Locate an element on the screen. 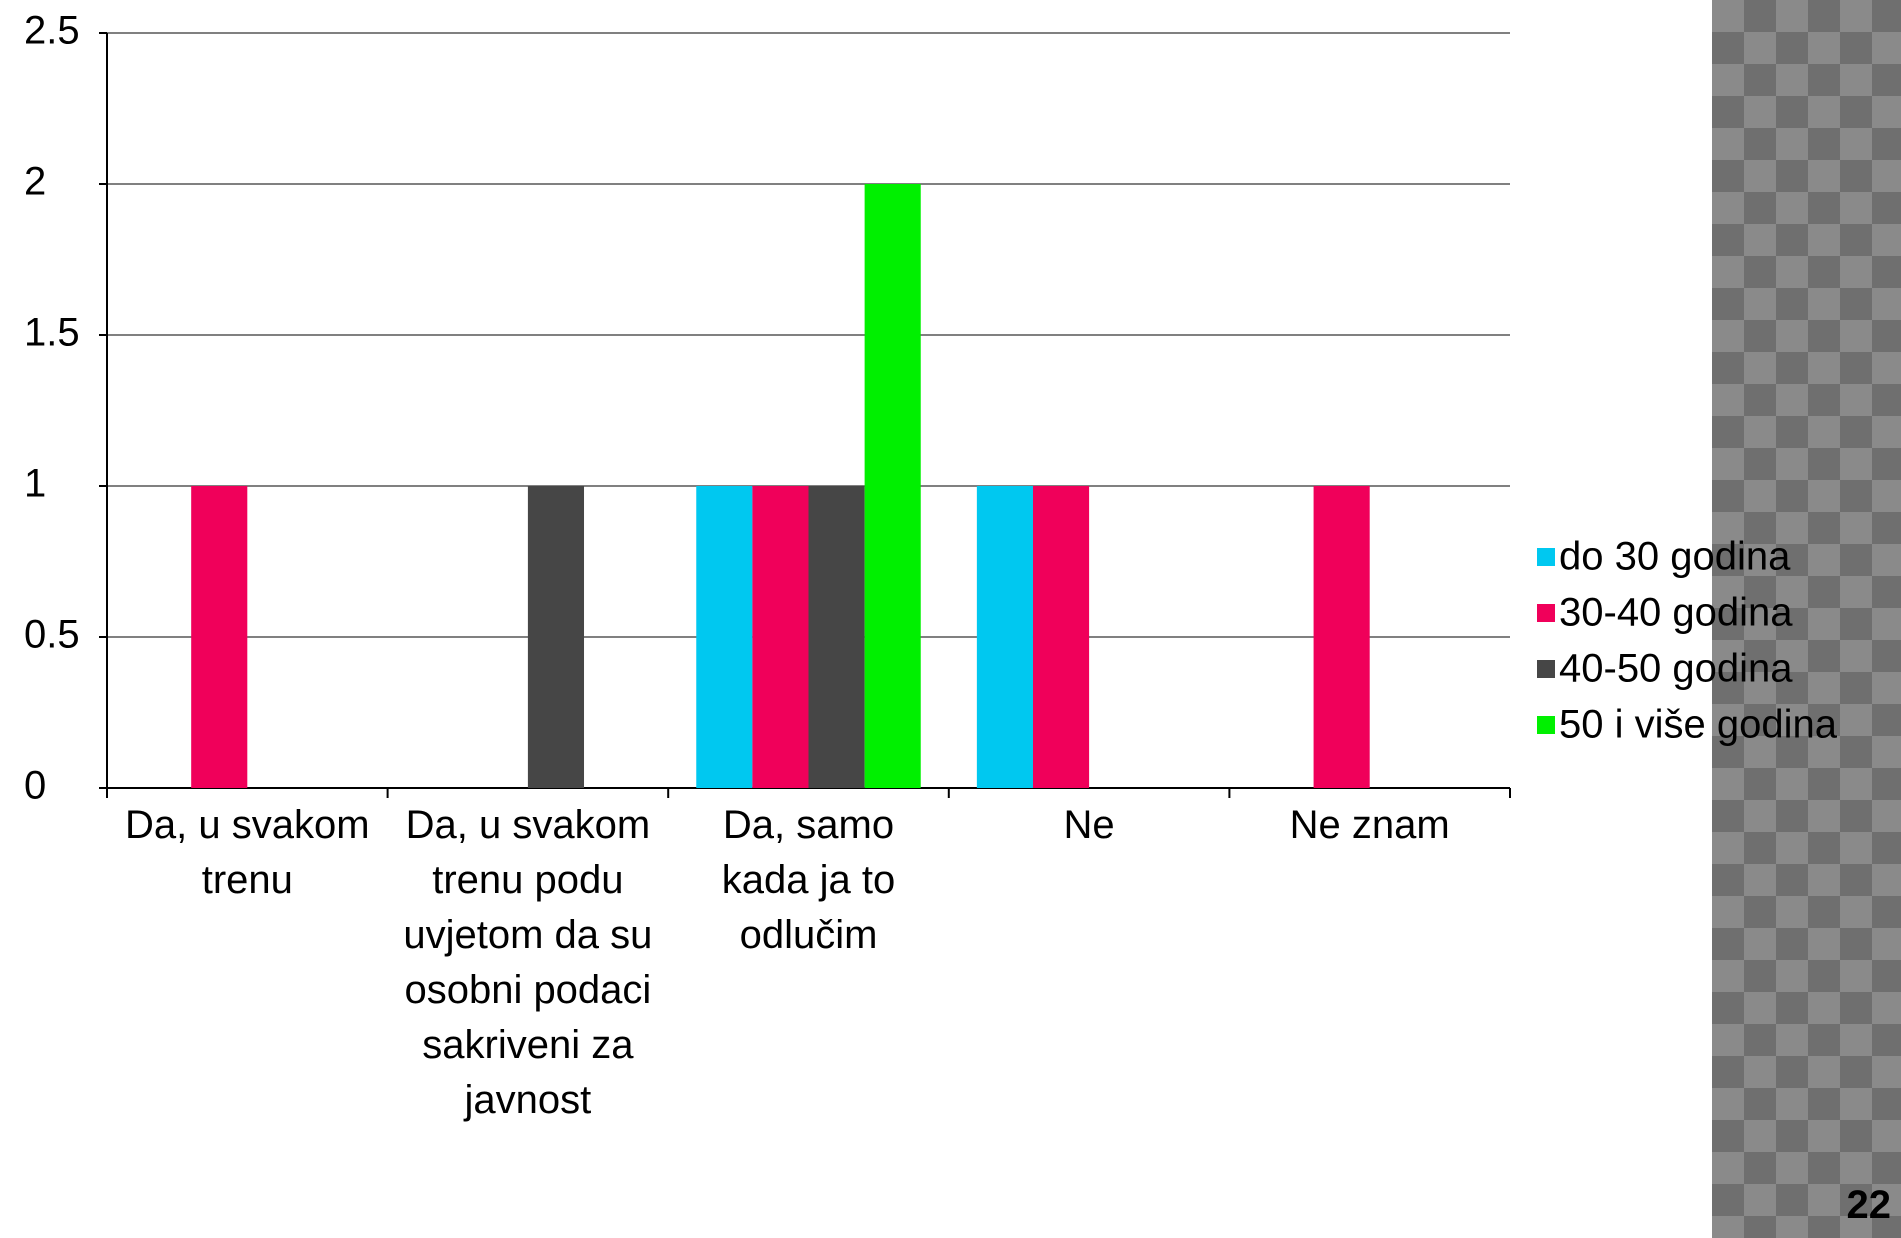 Image resolution: width=1901 pixels, height=1238 pixels. legend-label: 40-50 godina is located at coordinates (1676, 669).